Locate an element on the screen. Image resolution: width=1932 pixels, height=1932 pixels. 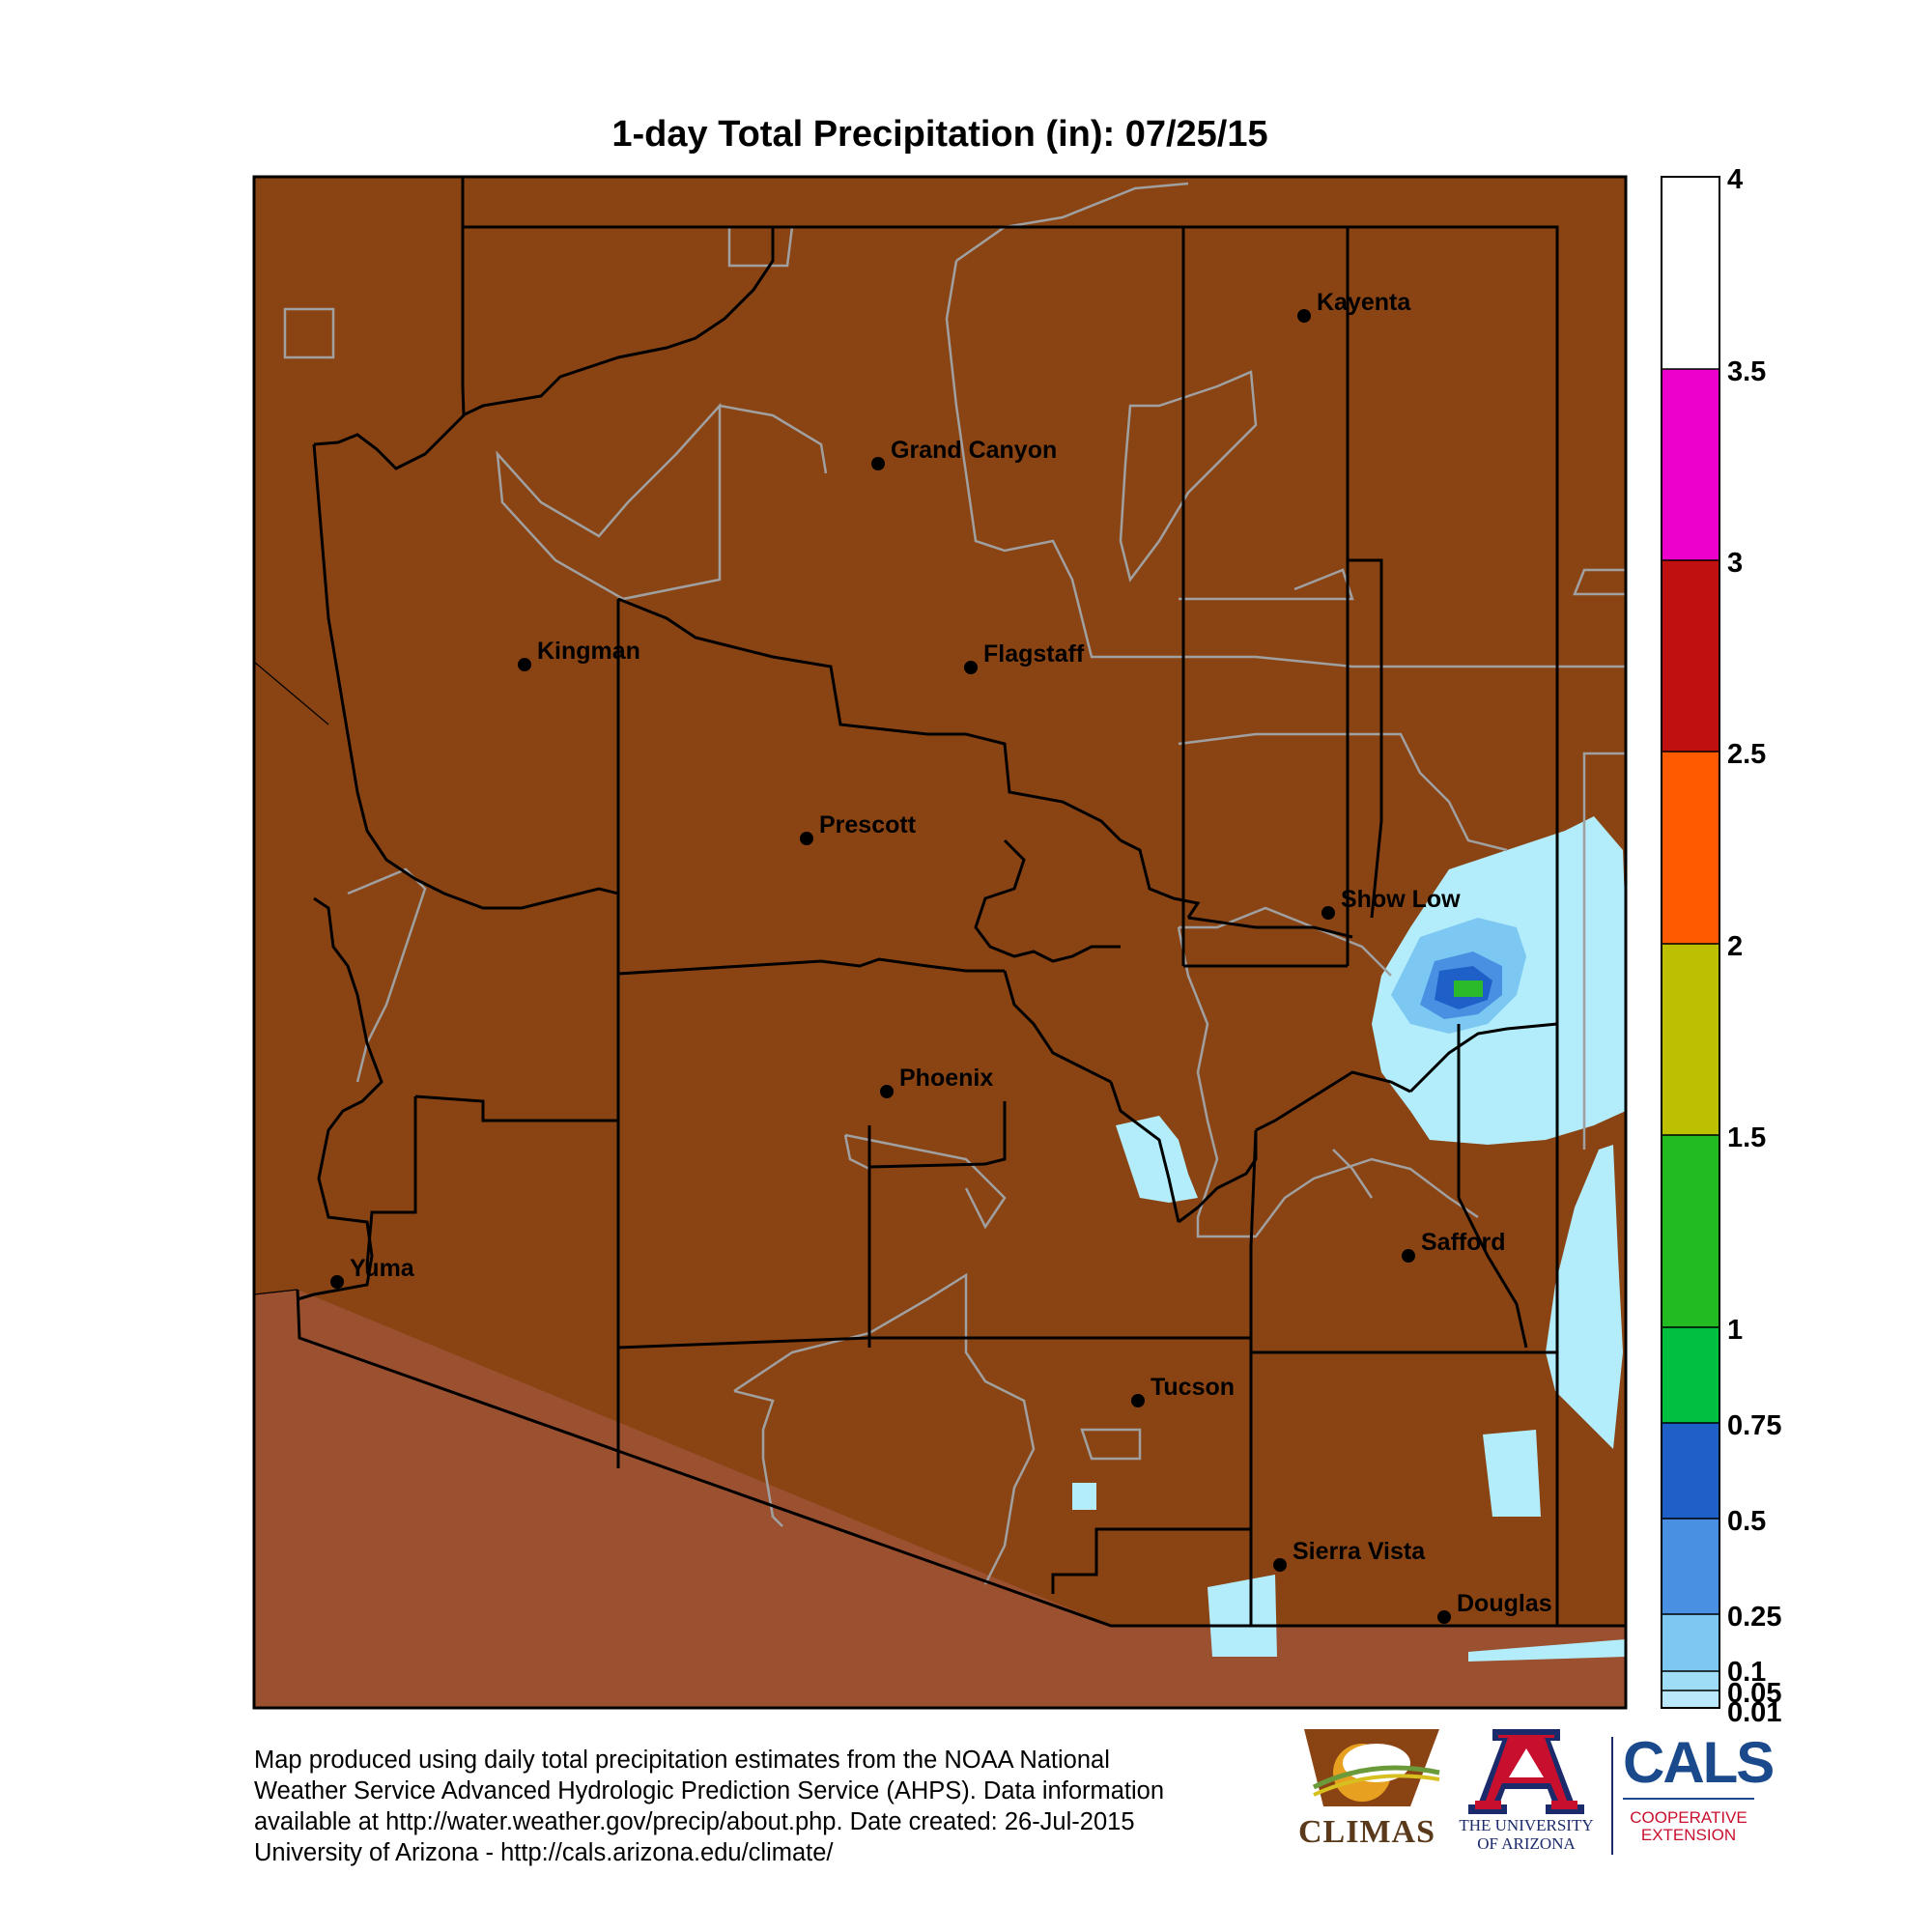
colorbar-tick-label: 0.25 is located at coordinates (1754, 1617).